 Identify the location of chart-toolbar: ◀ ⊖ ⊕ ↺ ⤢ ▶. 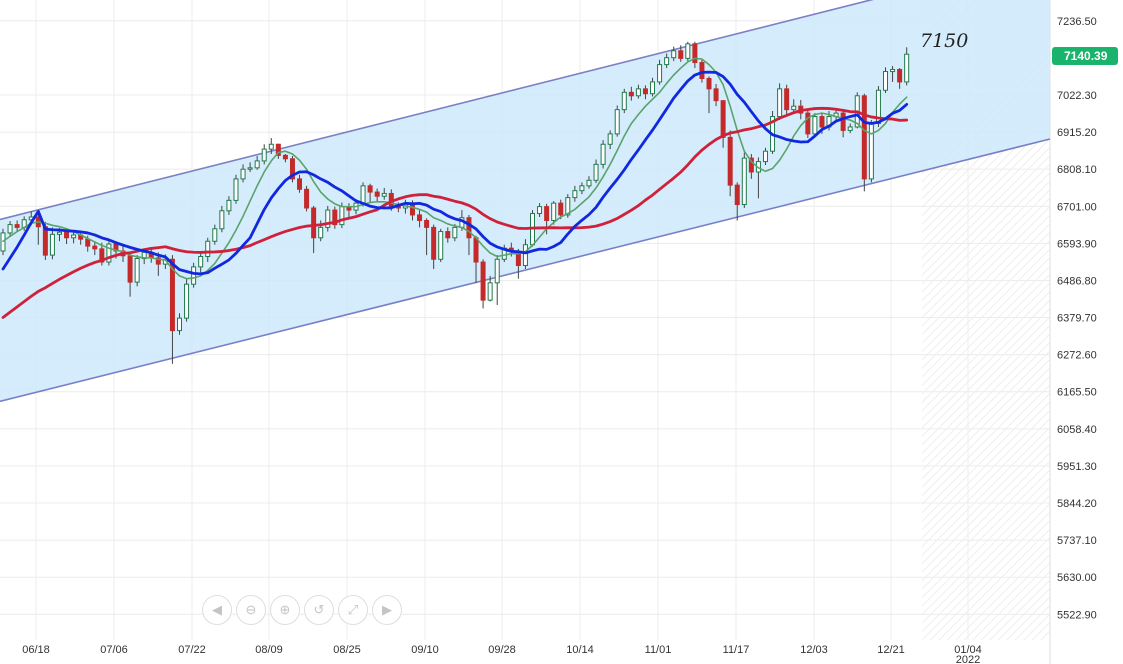
(302, 610).